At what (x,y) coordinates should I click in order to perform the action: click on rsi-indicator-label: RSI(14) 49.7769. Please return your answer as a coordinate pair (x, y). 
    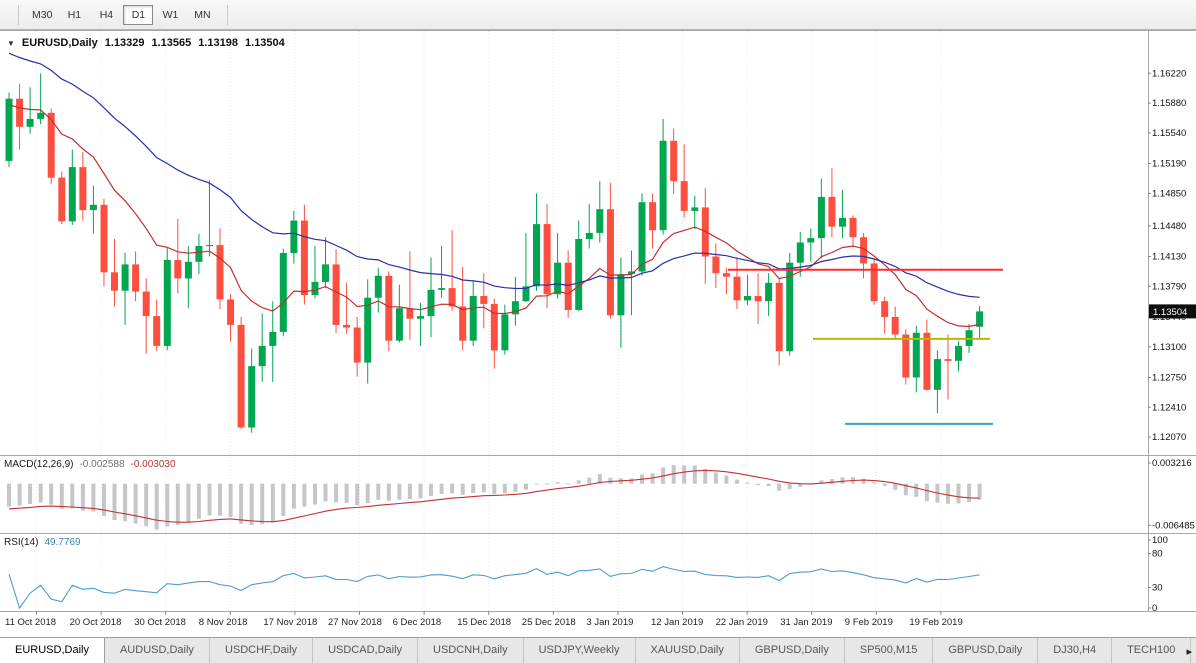
    Looking at the image, I should click on (42, 542).